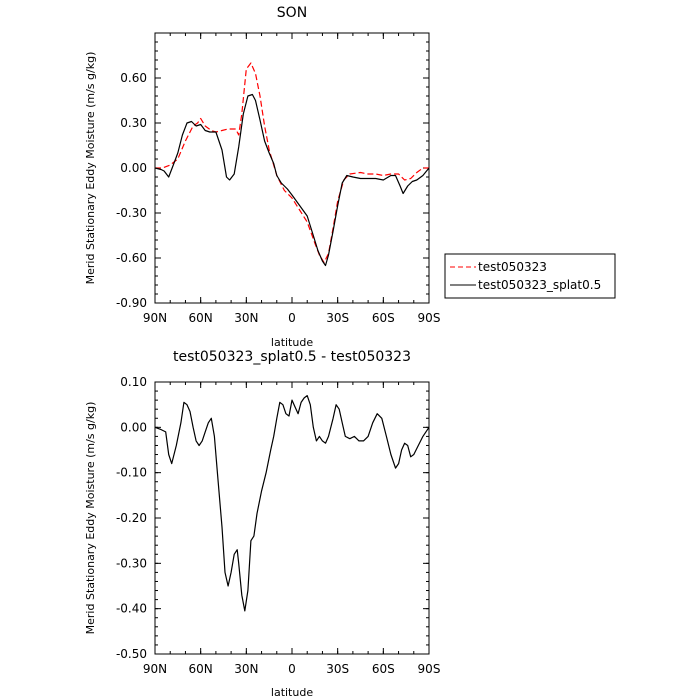 Image resolution: width=700 pixels, height=700 pixels. I want to click on y-tick-label: 0.30, so click(133, 123).